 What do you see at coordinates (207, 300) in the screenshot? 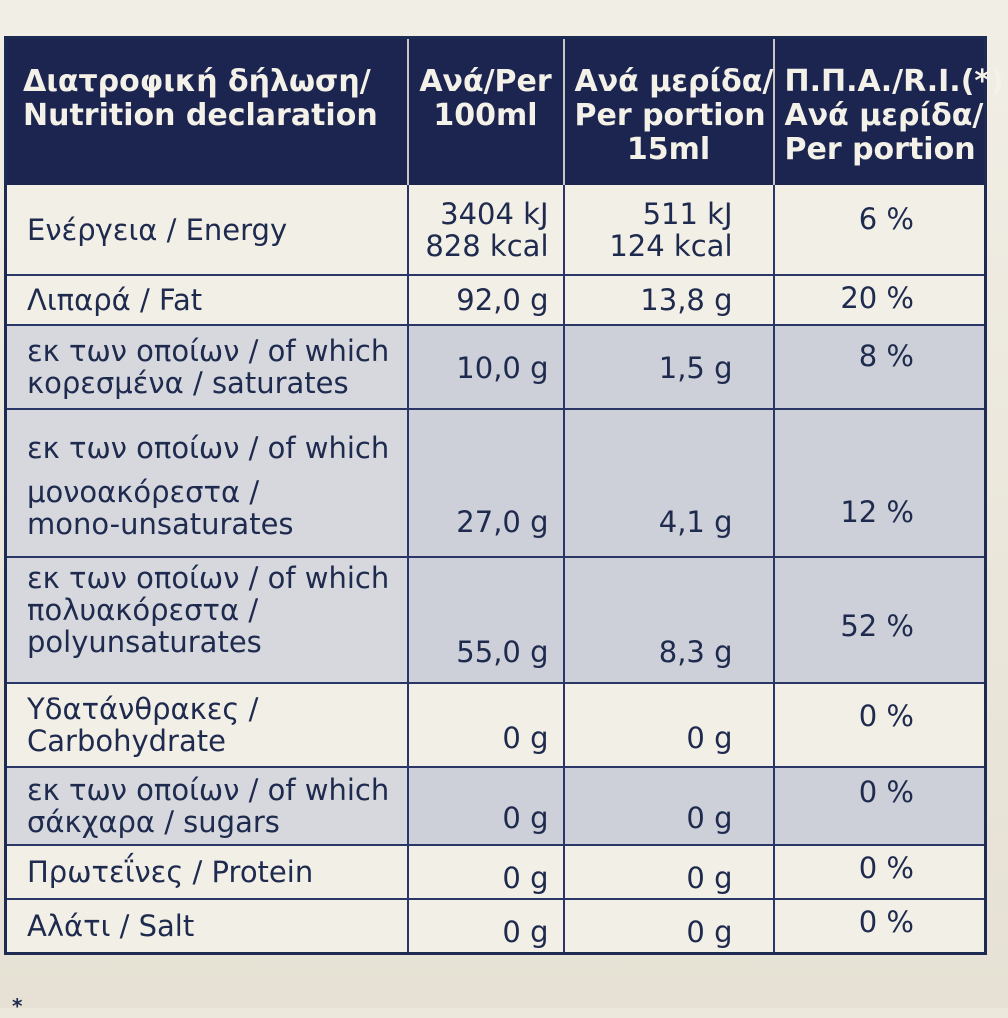
I see `nutrient-name: Λιπαρά / Fat` at bounding box center [207, 300].